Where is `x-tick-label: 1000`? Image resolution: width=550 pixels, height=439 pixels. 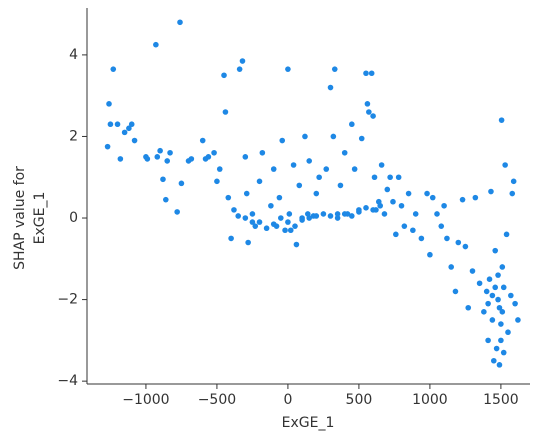 x-tick-label: 1000 is located at coordinates (430, 400).